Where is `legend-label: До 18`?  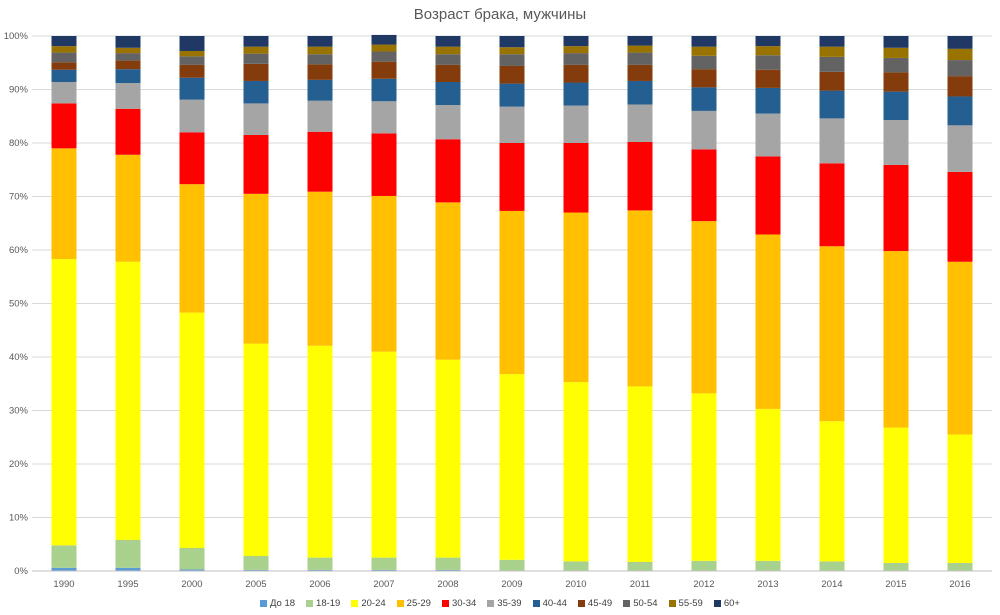 legend-label: До 18 is located at coordinates (283, 603).